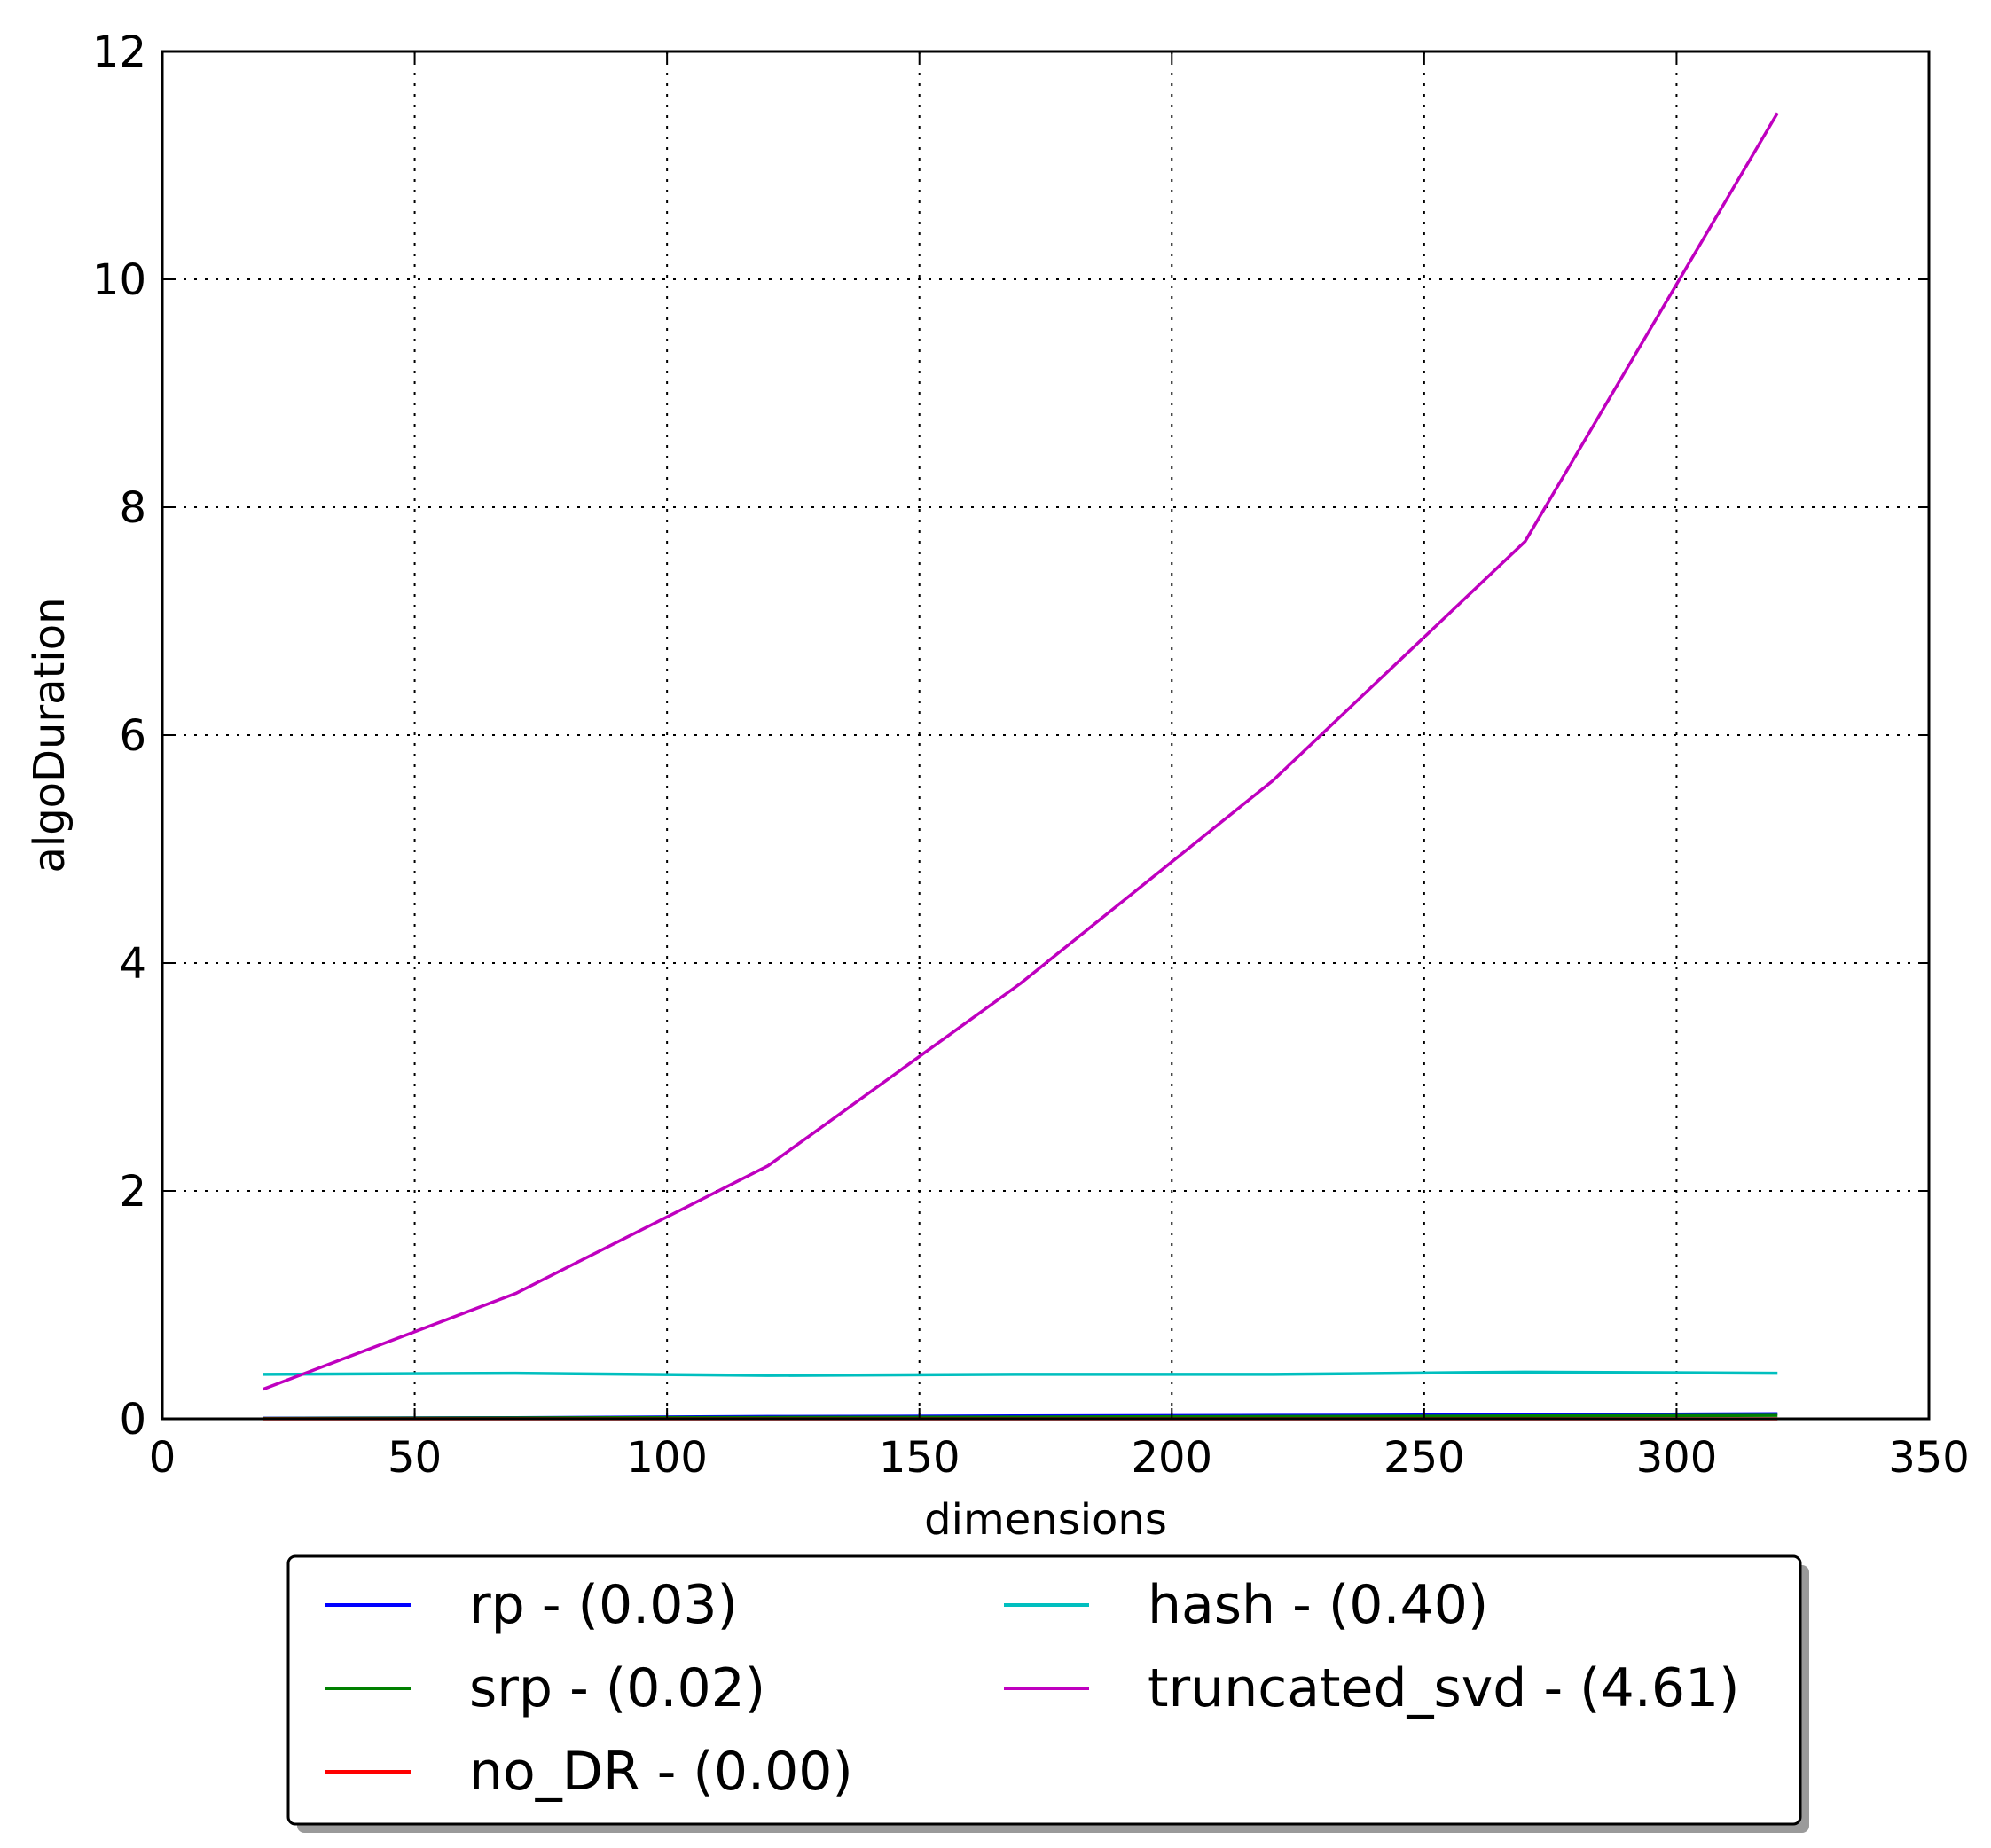  I want to click on y-tick-label: 12, so click(119, 52).